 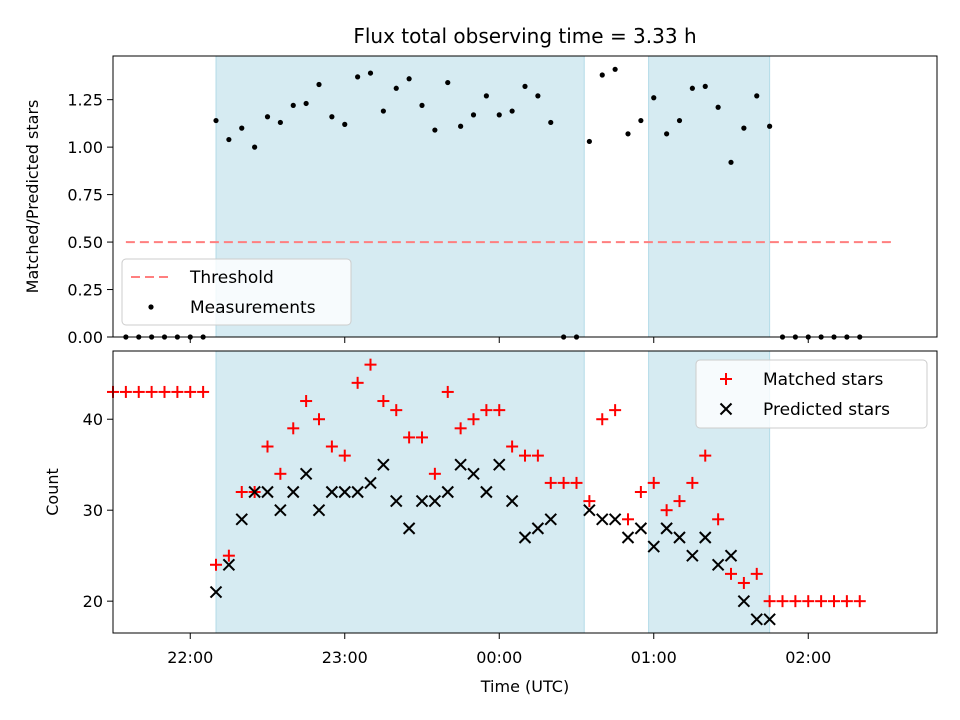 I want to click on legend-measurement-label: Measurements, so click(x=253, y=308).